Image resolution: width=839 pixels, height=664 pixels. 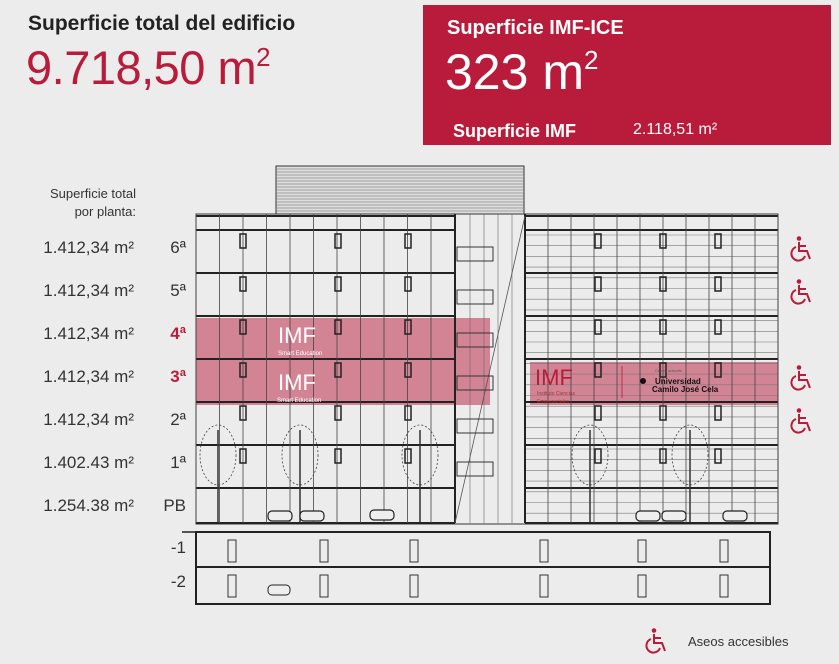 I want to click on floor-name: 6ª, so click(x=178, y=247).